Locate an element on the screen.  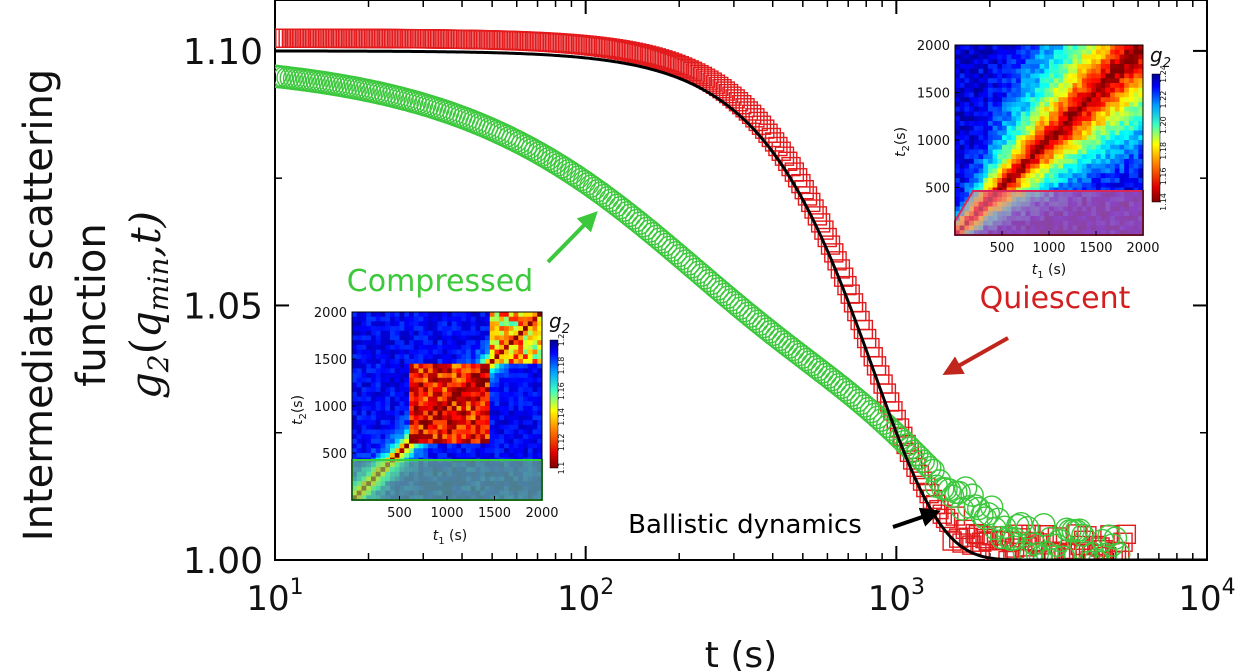
data-point-quiescent is located at coordinates (827, 237).